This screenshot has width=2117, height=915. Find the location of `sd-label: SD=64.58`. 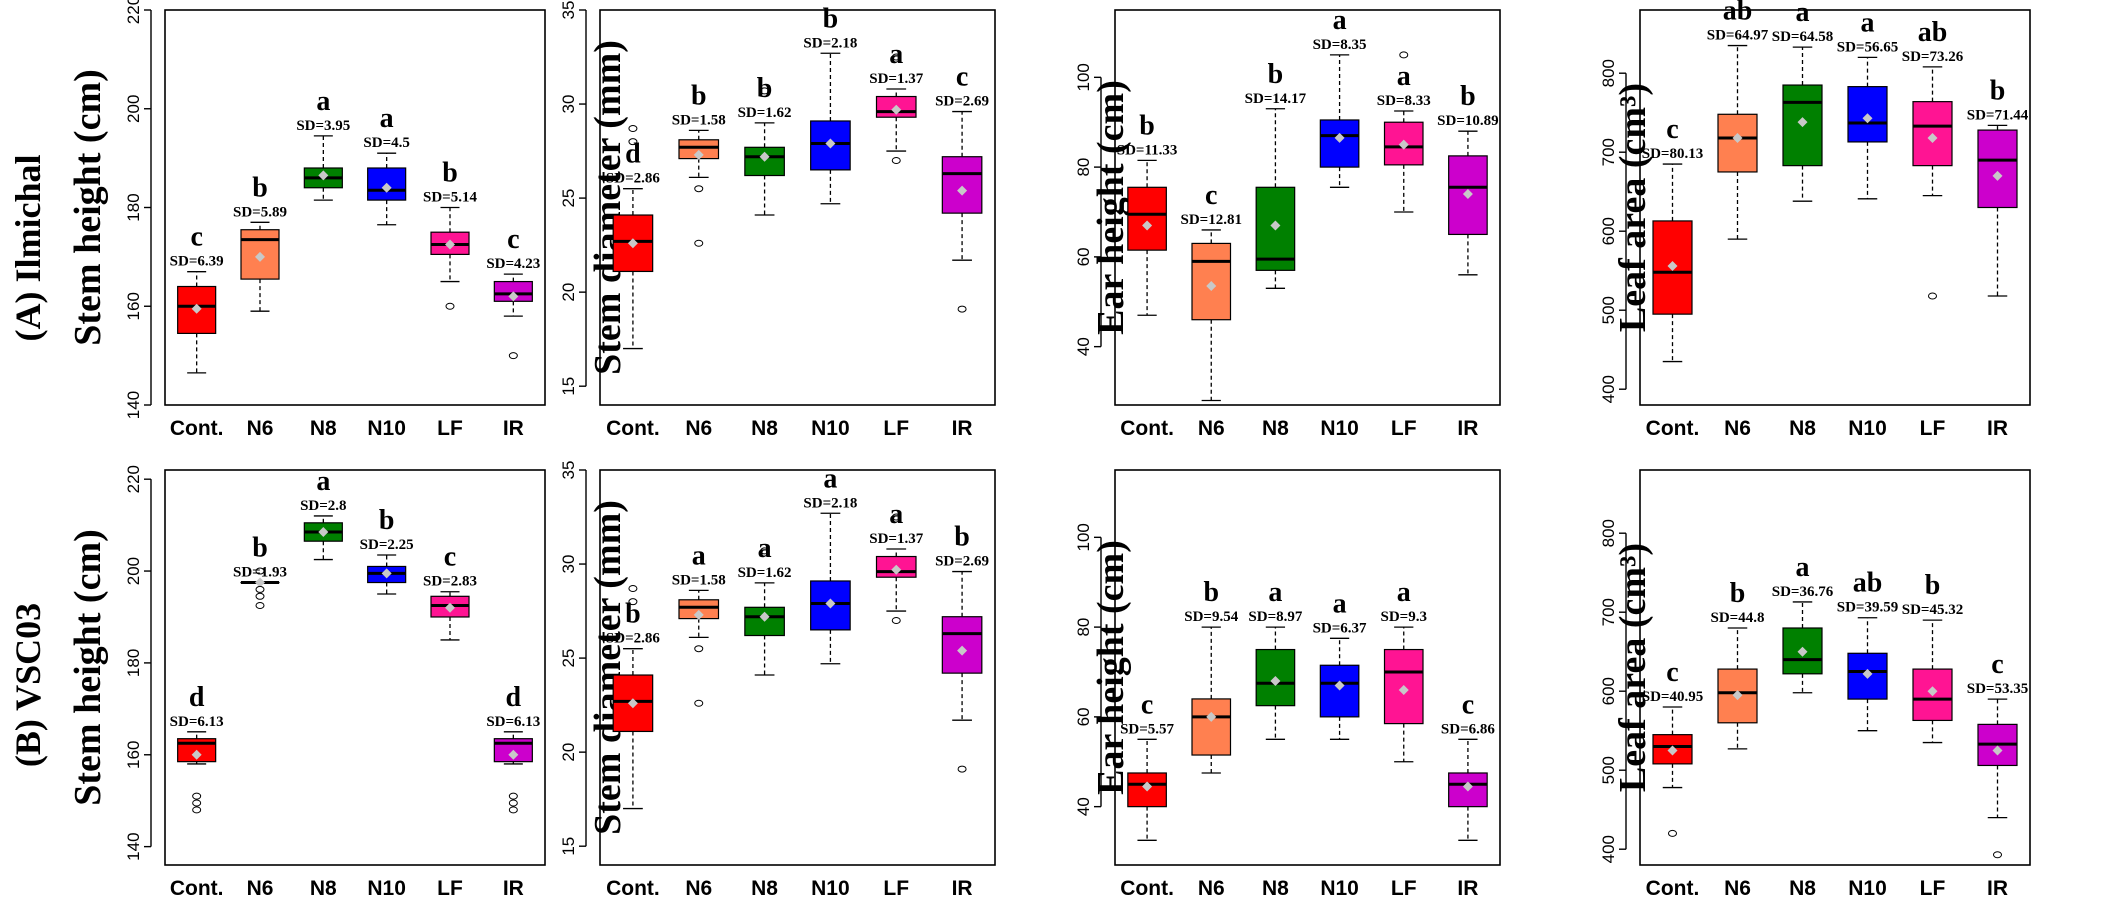

sd-label: SD=64.58 is located at coordinates (1802, 37).